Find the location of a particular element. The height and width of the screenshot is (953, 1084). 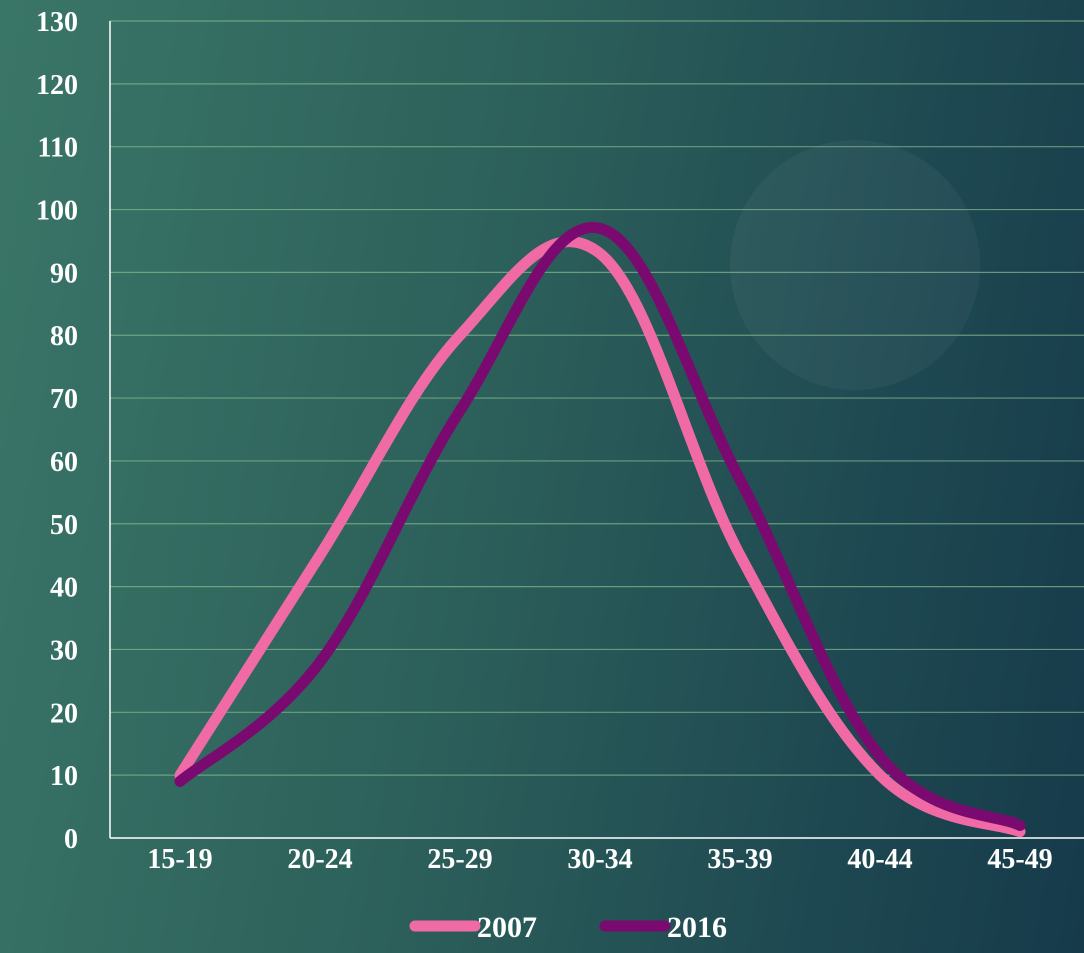

y-tick-label: 100 is located at coordinates (57, 211).